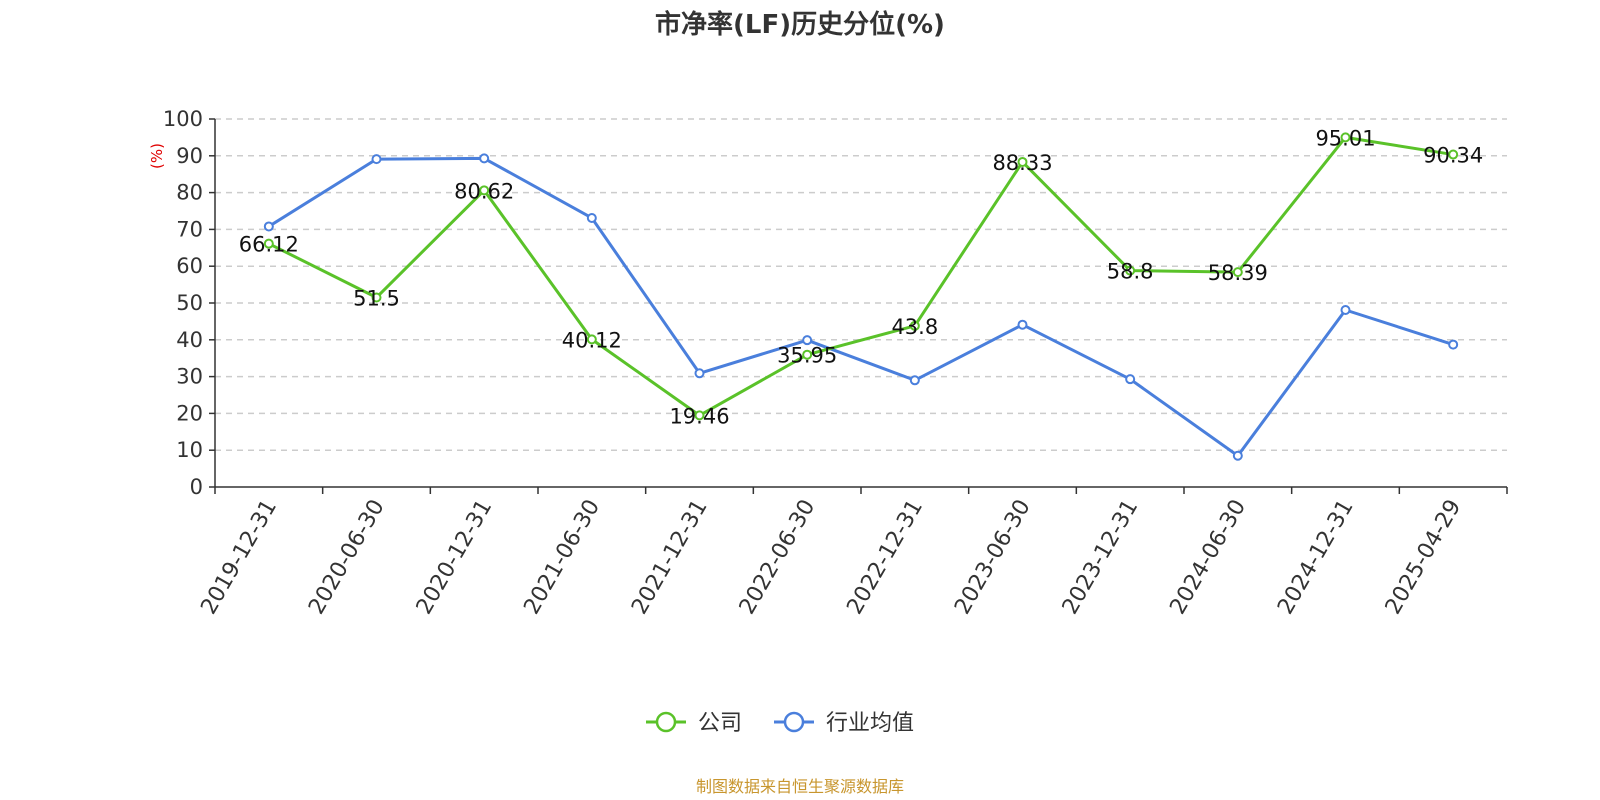 The image size is (1600, 800). Describe the element at coordinates (885, 557) in the screenshot. I see `x-tick-label: 2022-12-31` at that location.